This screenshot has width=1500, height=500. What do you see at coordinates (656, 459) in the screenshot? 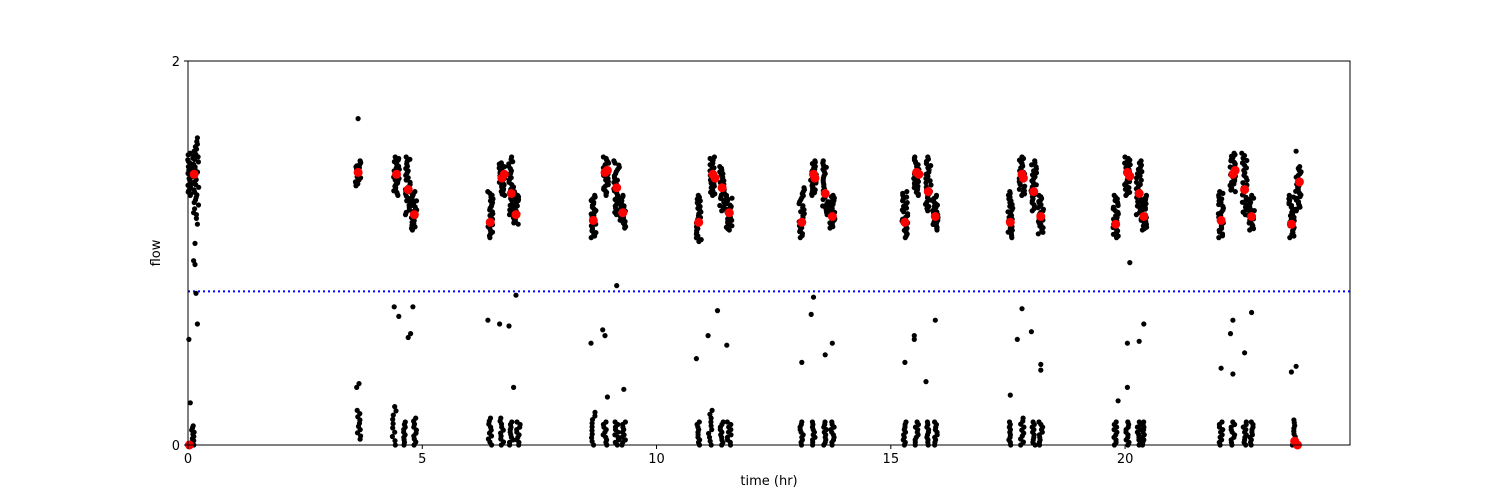
I see `x-tick-label: 10` at bounding box center [656, 459].